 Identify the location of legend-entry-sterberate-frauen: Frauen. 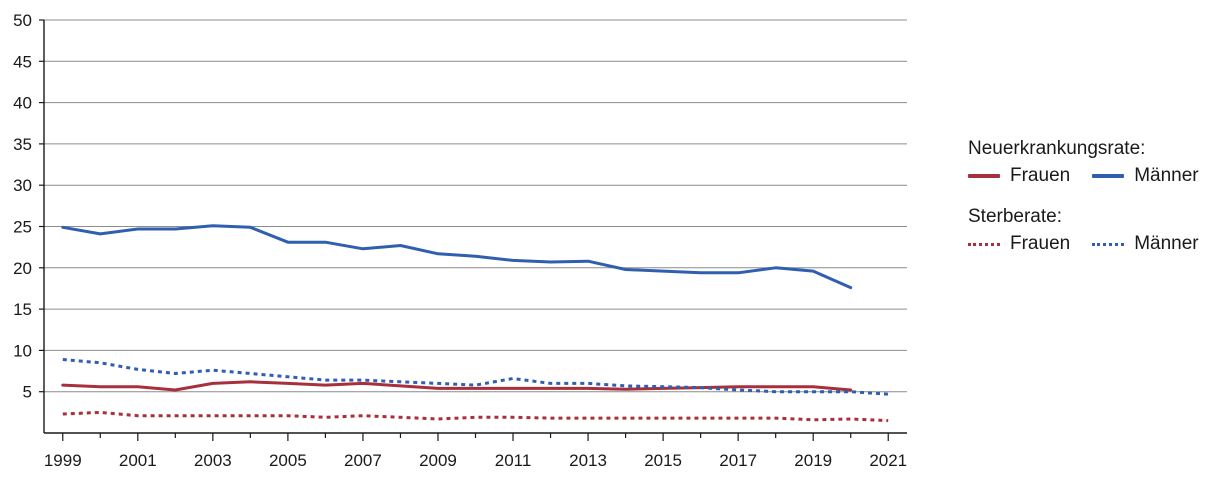
(1019, 244).